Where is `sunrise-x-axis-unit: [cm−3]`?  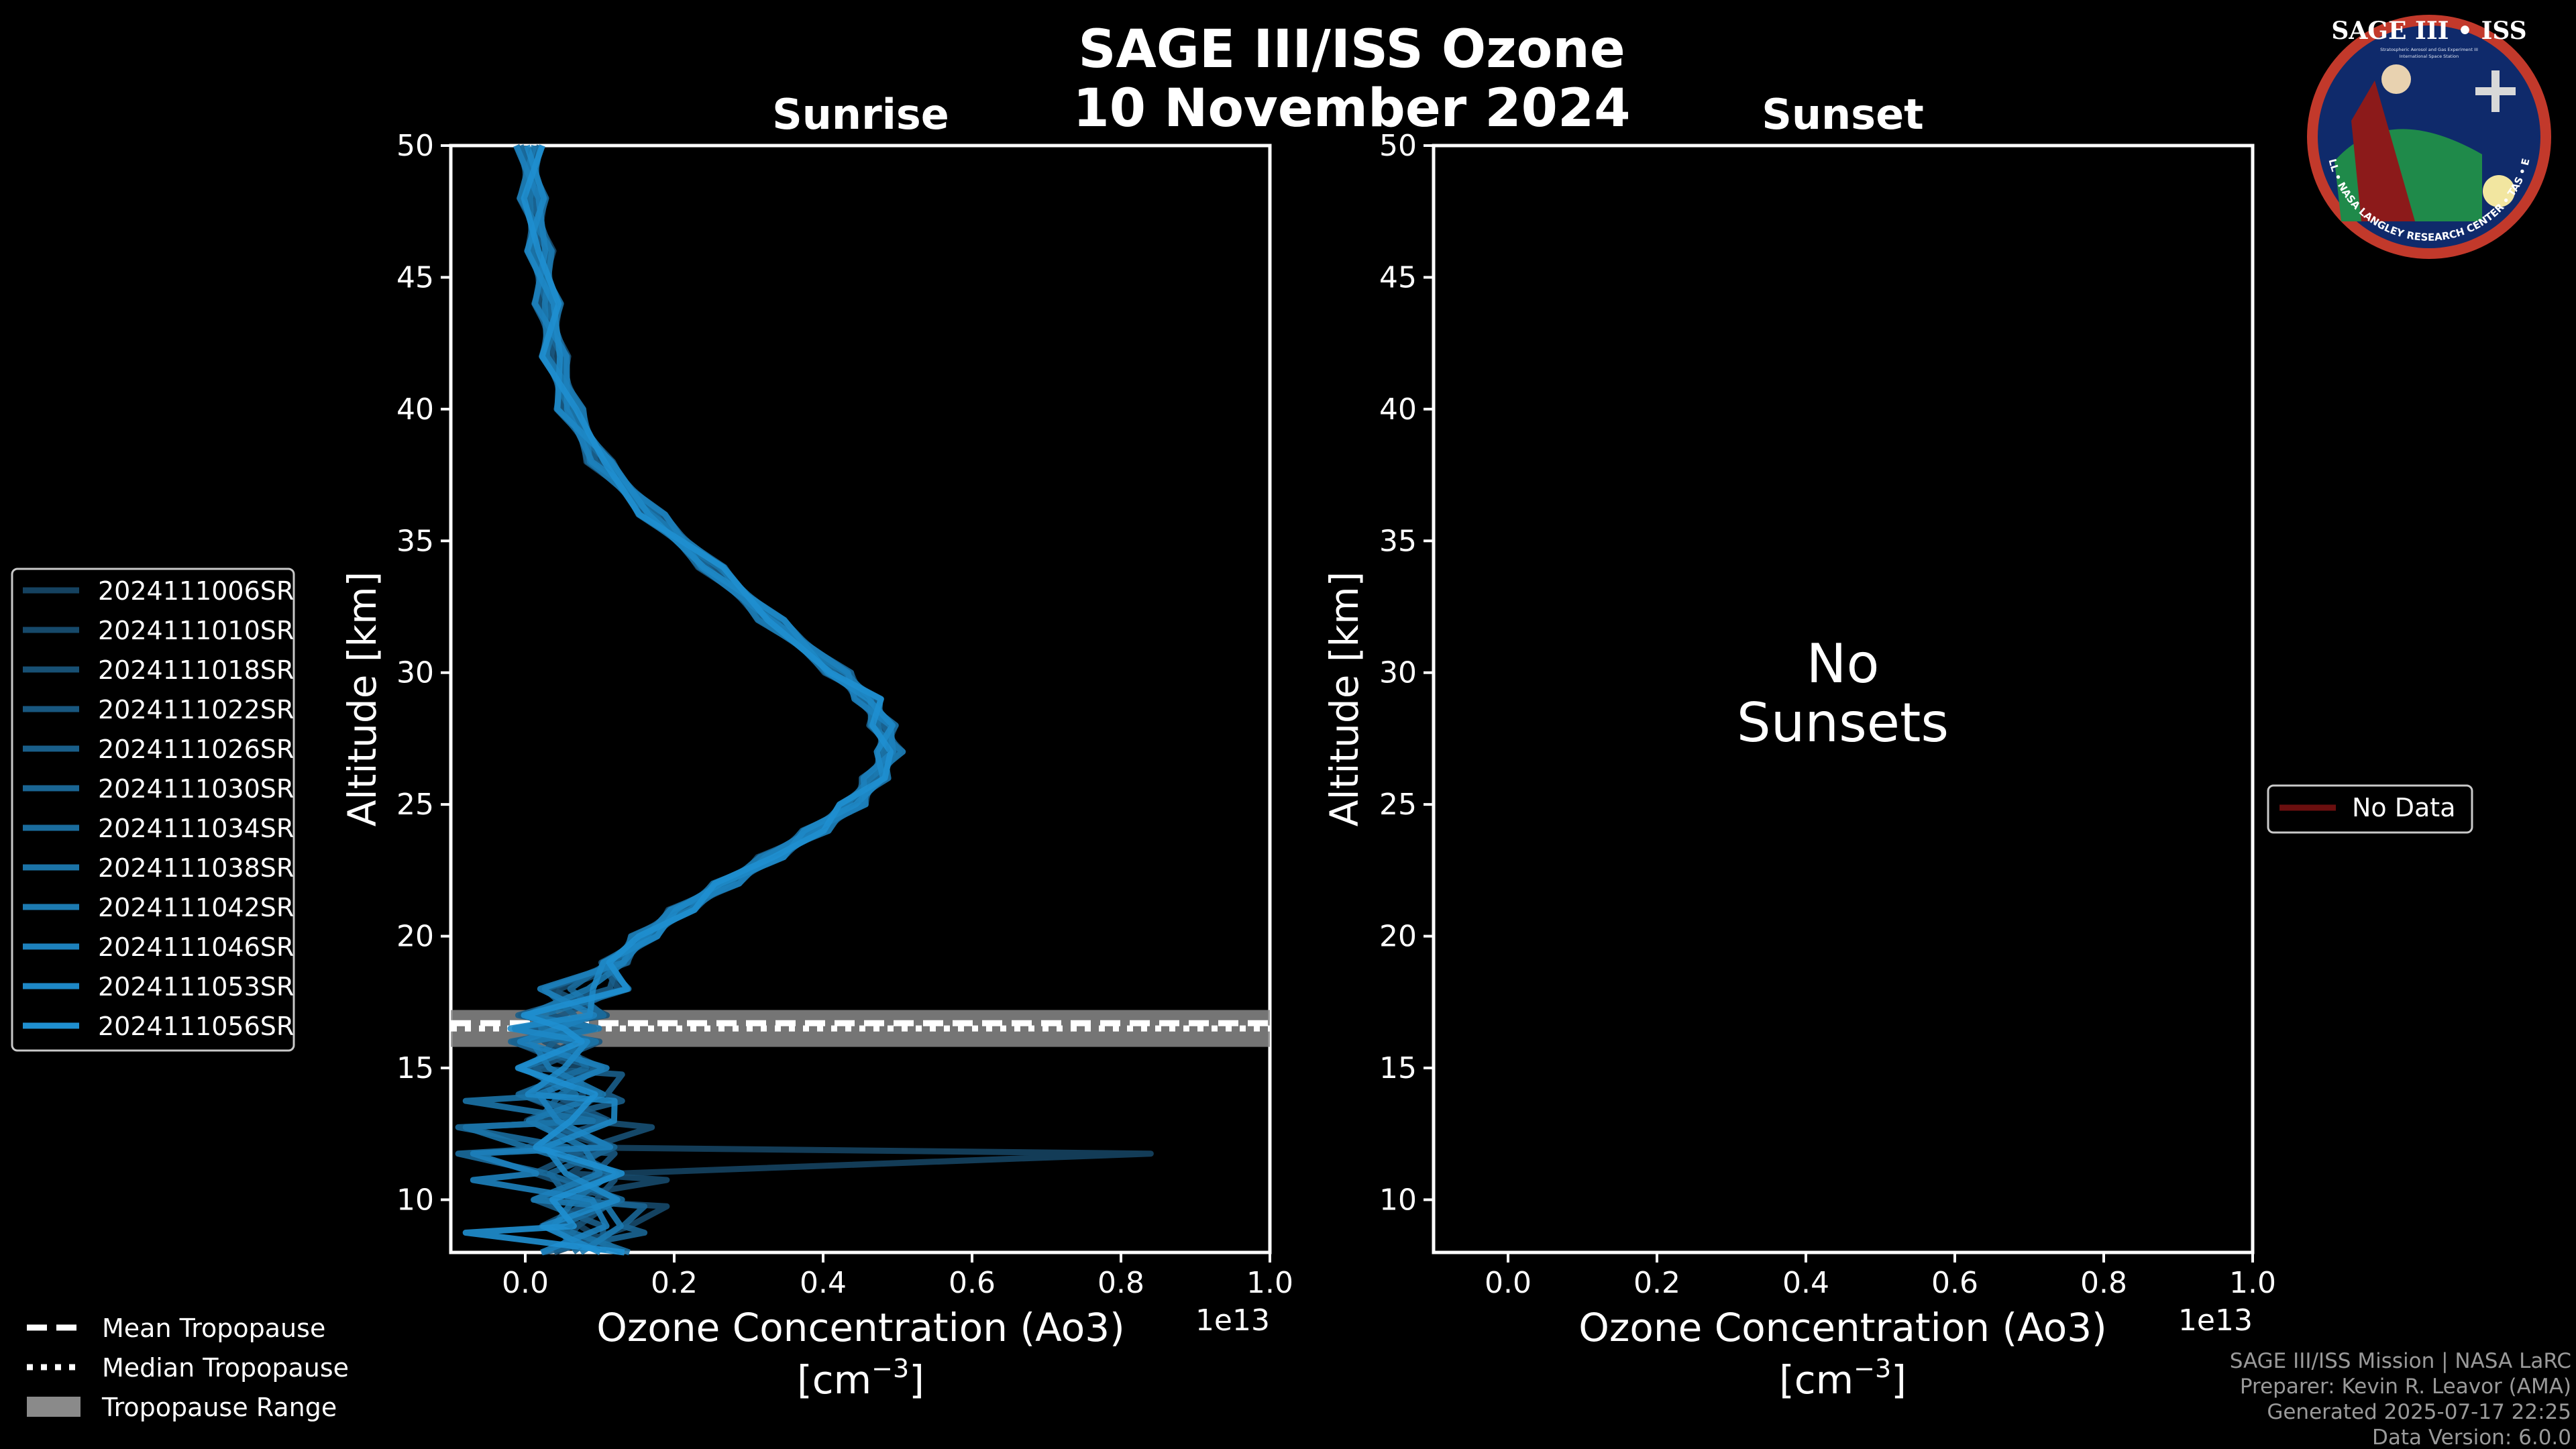
sunrise-x-axis-unit: [cm−3] is located at coordinates (860, 1378).